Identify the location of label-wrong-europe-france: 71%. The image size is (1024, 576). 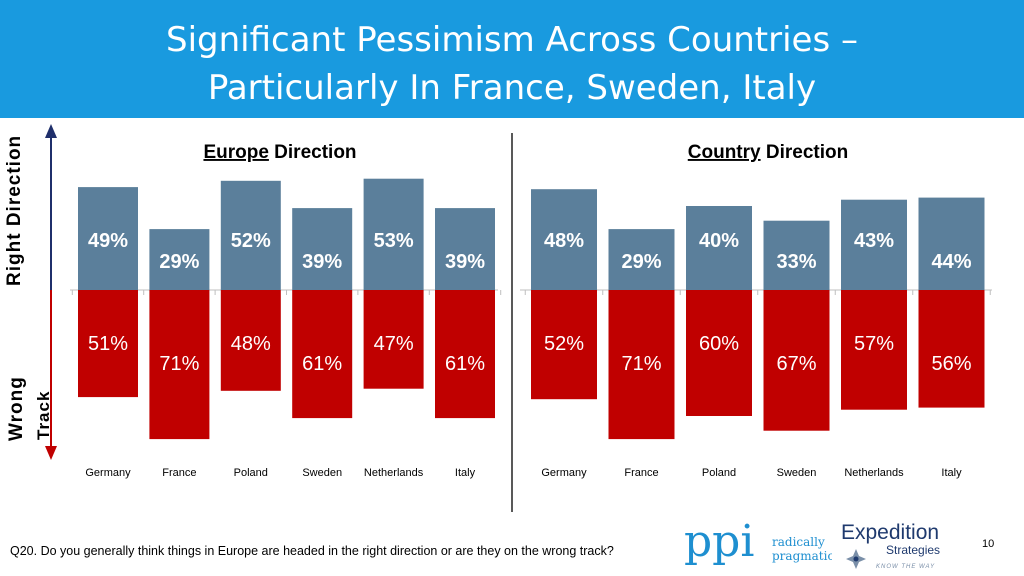
(179, 364).